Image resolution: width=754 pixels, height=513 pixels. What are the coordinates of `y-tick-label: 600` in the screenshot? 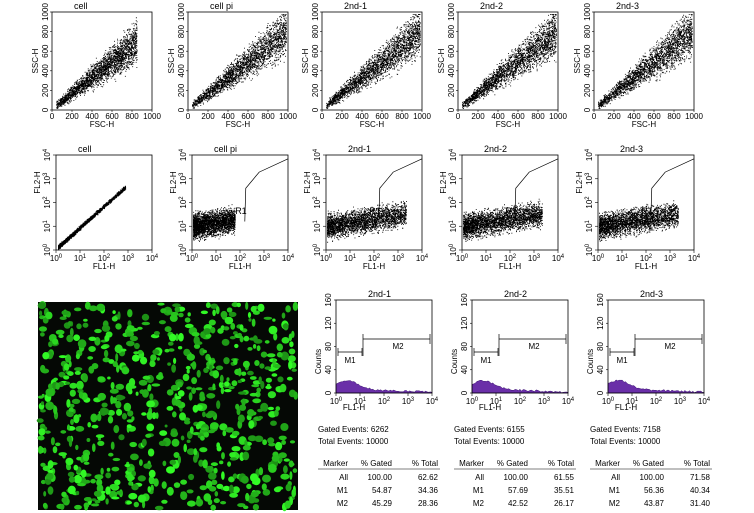 It's located at (181, 51).